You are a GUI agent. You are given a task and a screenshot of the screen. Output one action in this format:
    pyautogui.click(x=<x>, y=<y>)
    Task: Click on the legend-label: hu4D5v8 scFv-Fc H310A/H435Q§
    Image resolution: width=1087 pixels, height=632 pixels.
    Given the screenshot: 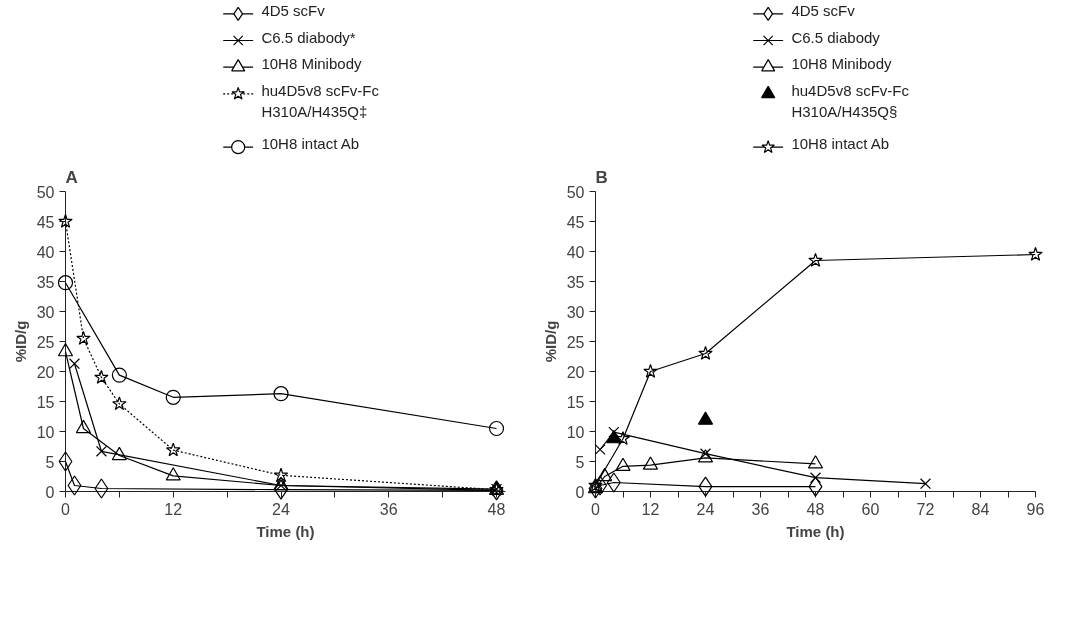 What is the action you would take?
    pyautogui.click(x=850, y=101)
    